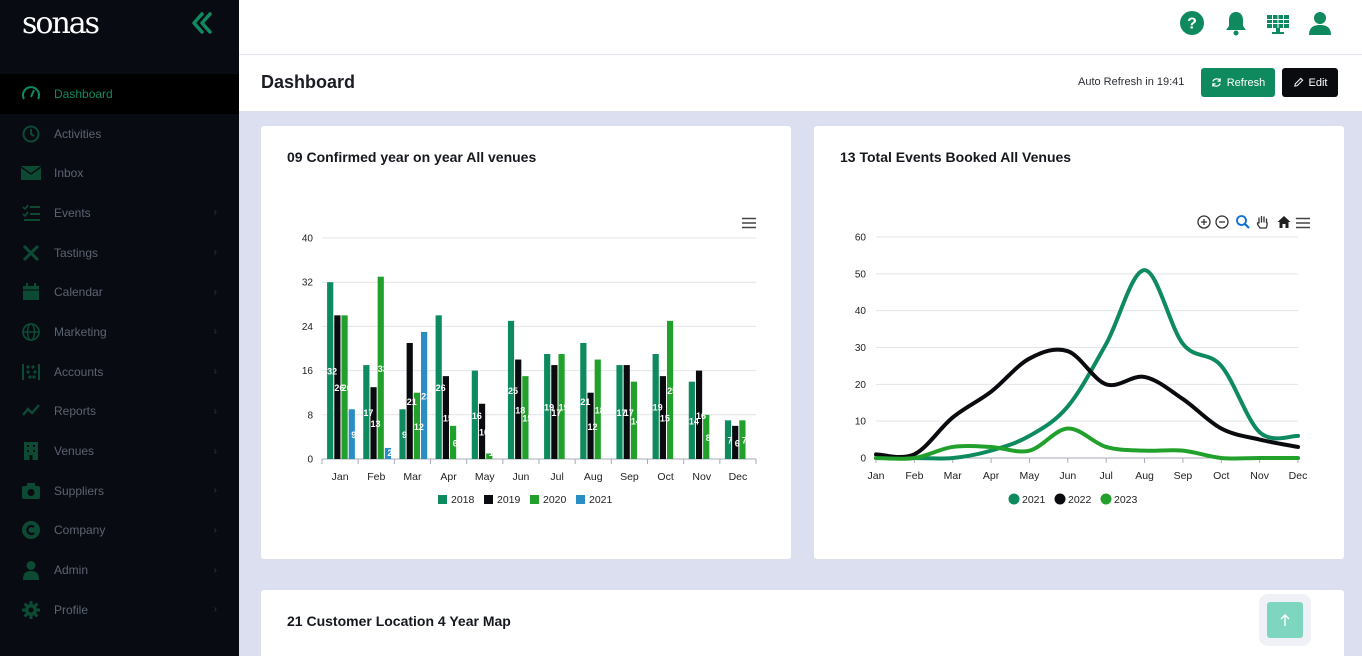 The height and width of the screenshot is (656, 1362). I want to click on bar-2019-jan, so click(337, 387).